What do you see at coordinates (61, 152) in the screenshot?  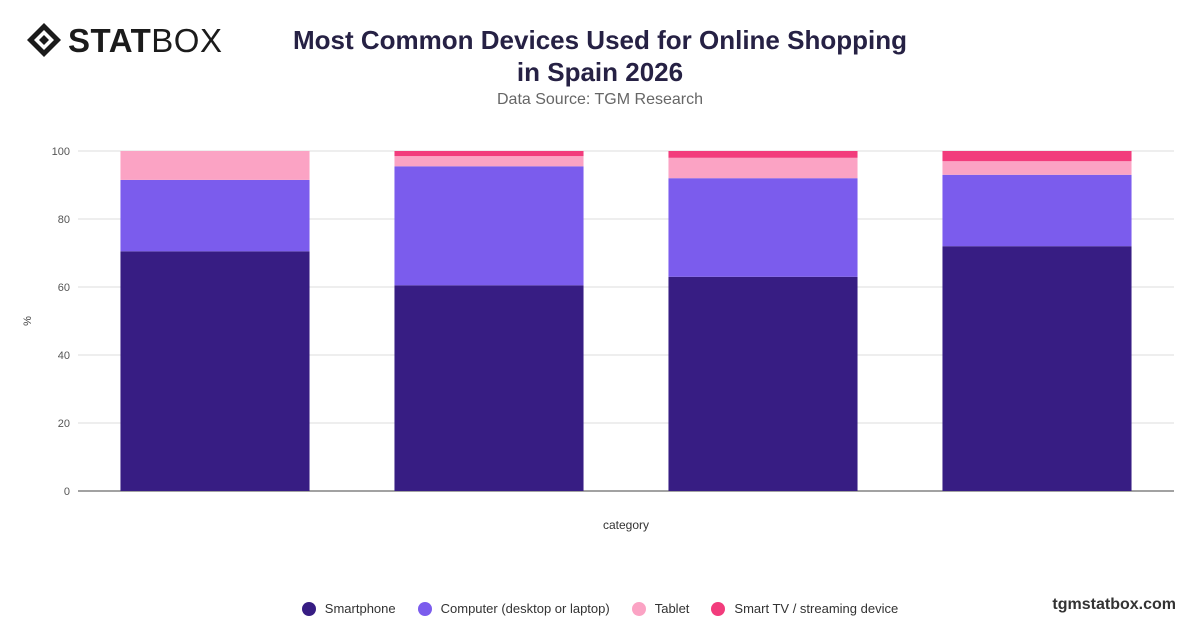 I see `y-tick-label: 100` at bounding box center [61, 152].